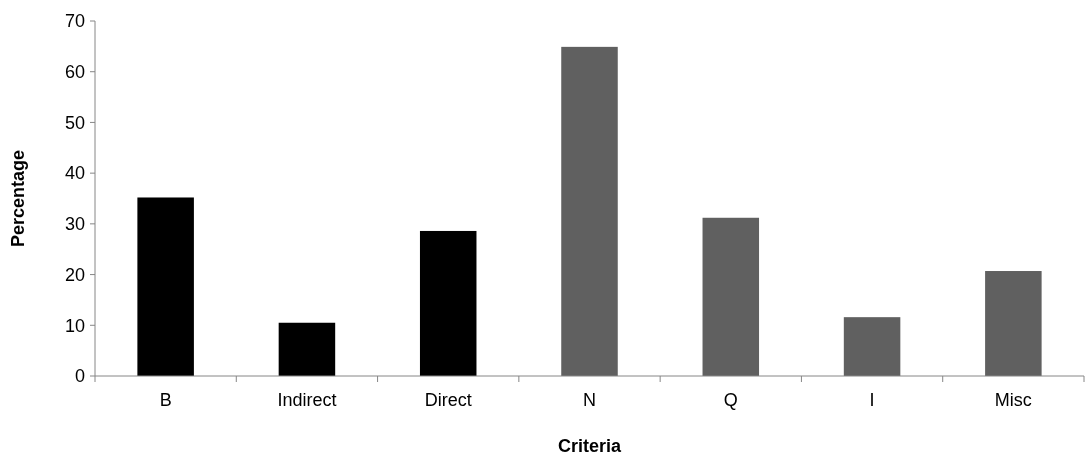  I want to click on y-tick-label: 0, so click(79, 376).